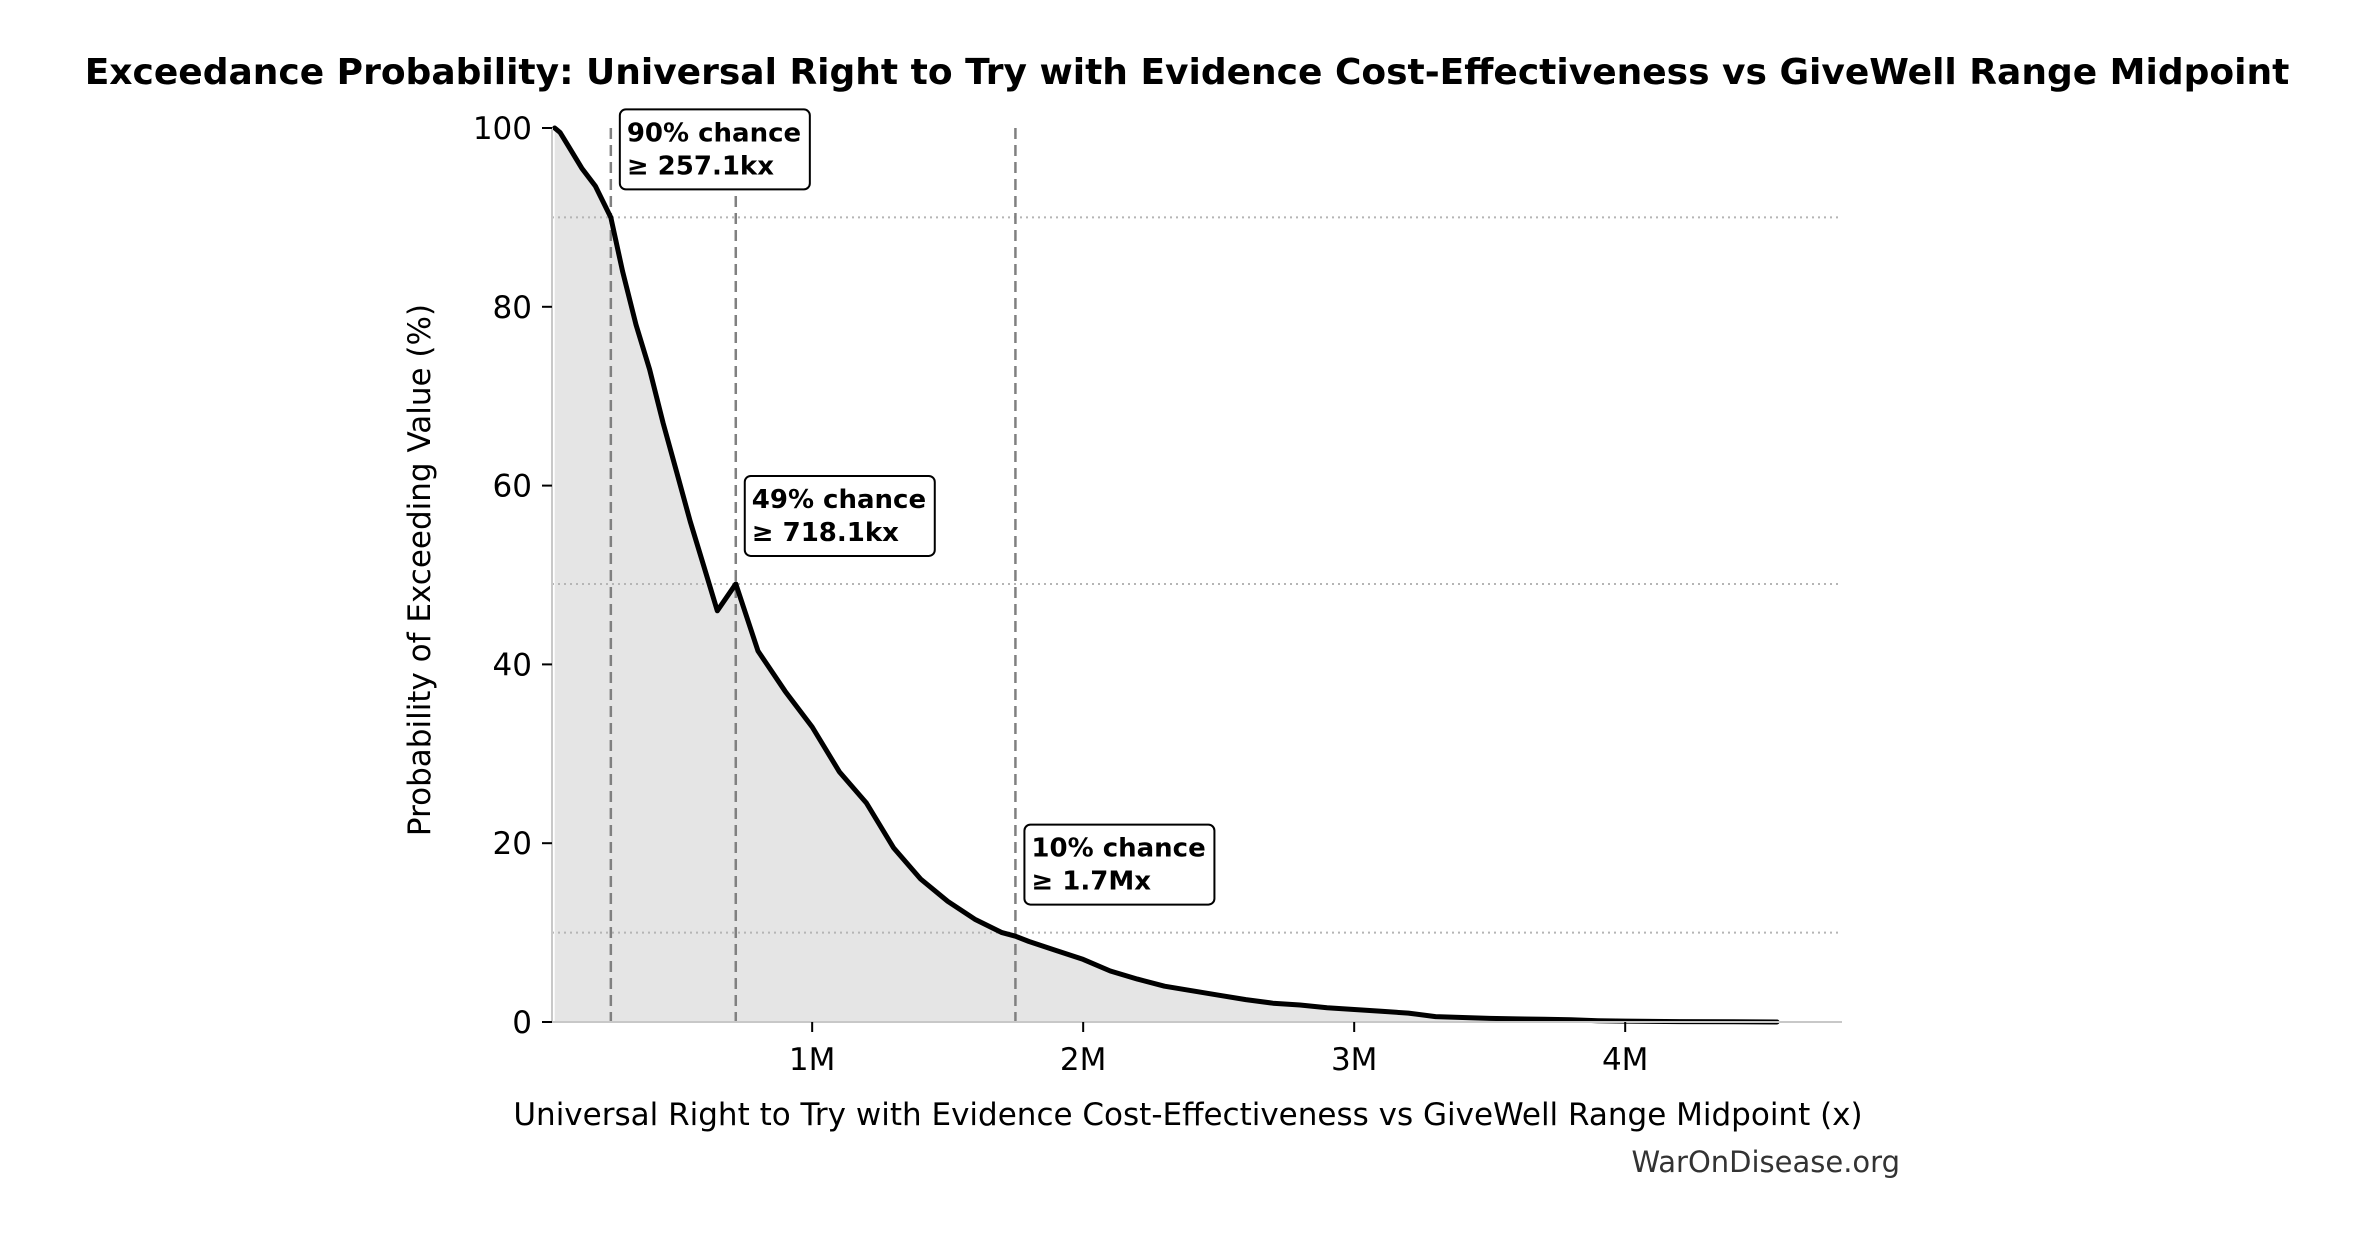 Image resolution: width=2375 pixels, height=1237 pixels. What do you see at coordinates (812, 1060) in the screenshot?
I see `x-tick-label: 1M` at bounding box center [812, 1060].